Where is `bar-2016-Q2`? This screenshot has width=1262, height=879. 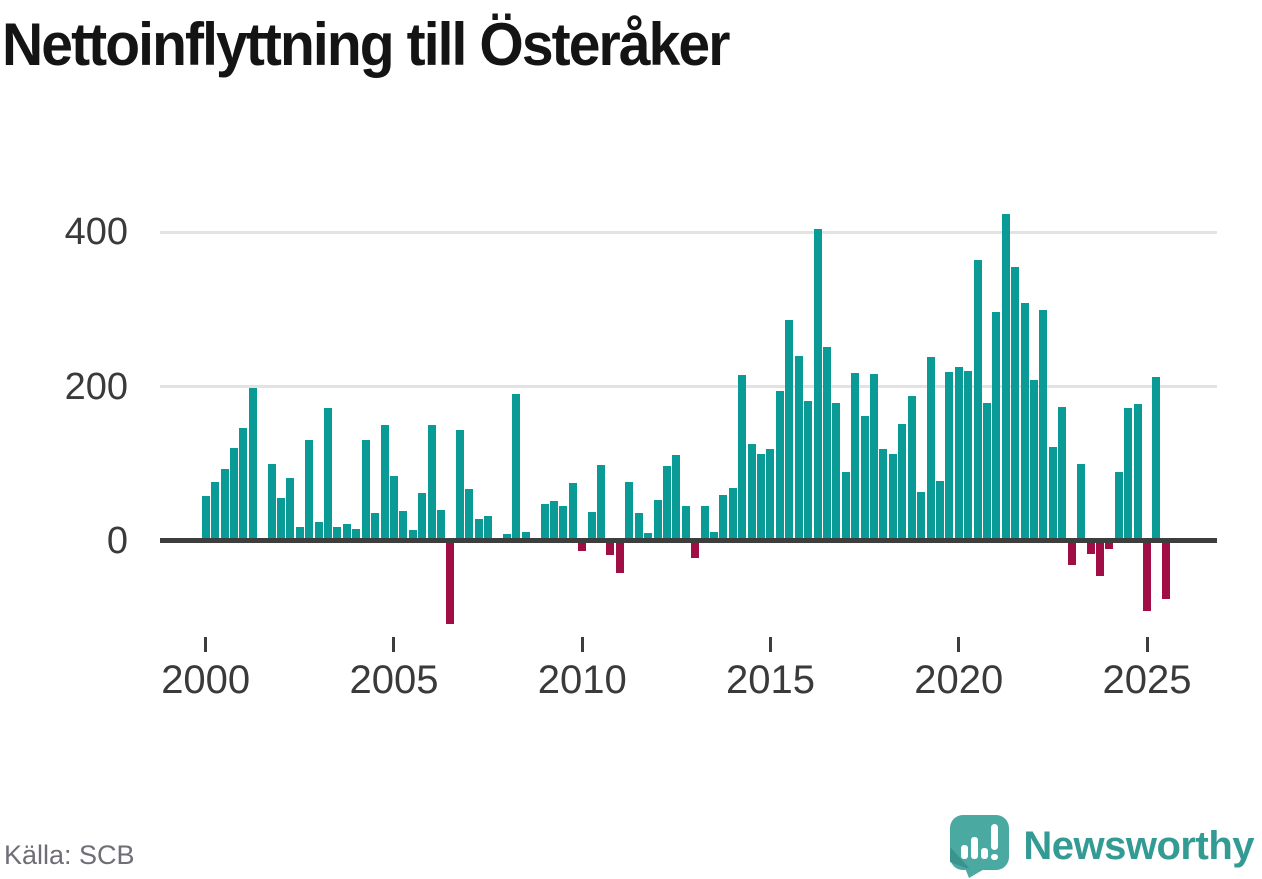
bar-2016-Q2 is located at coordinates (817, 384).